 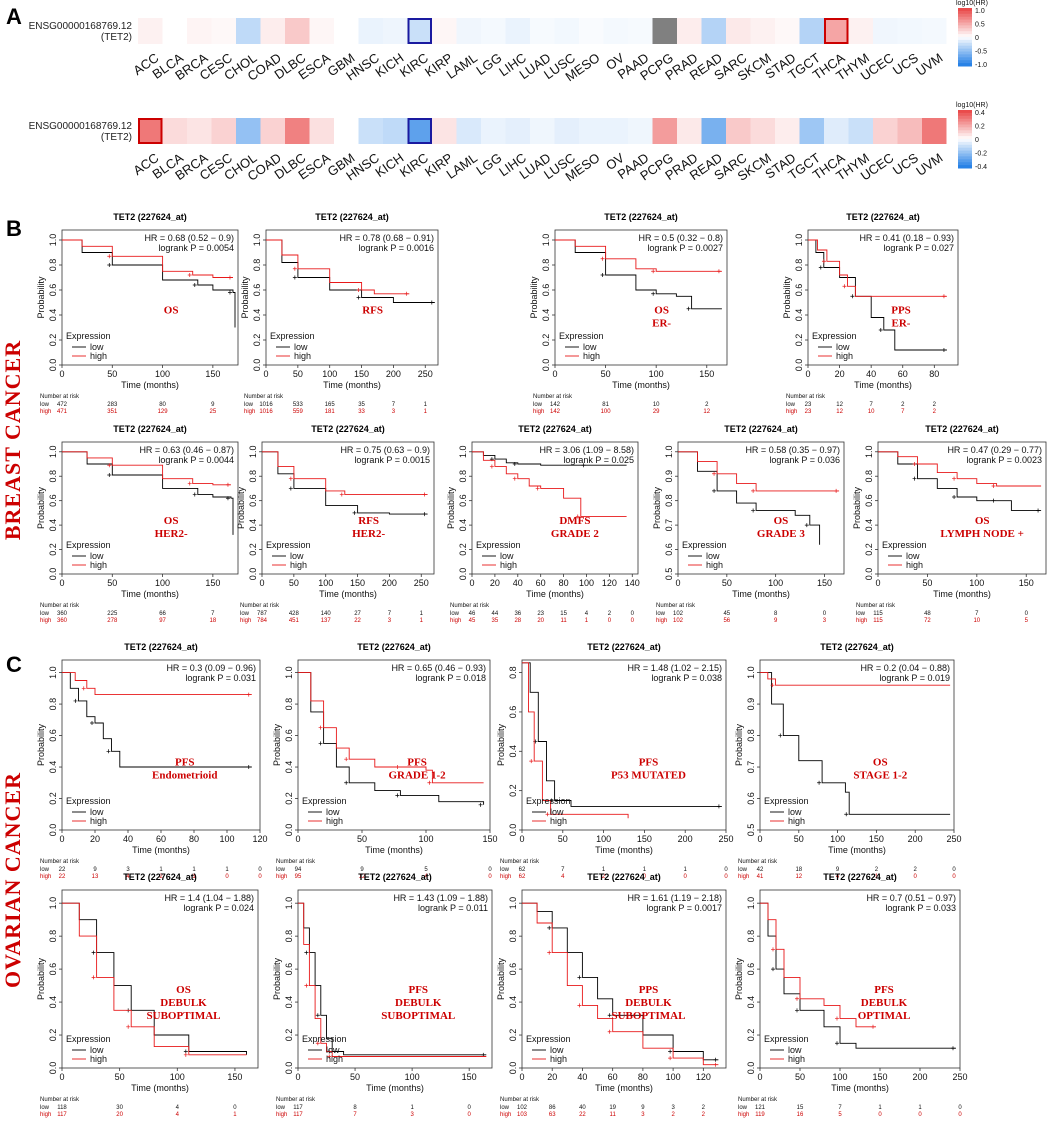 I want to click on risk-count-low: 9, so click(x=643, y=1108).